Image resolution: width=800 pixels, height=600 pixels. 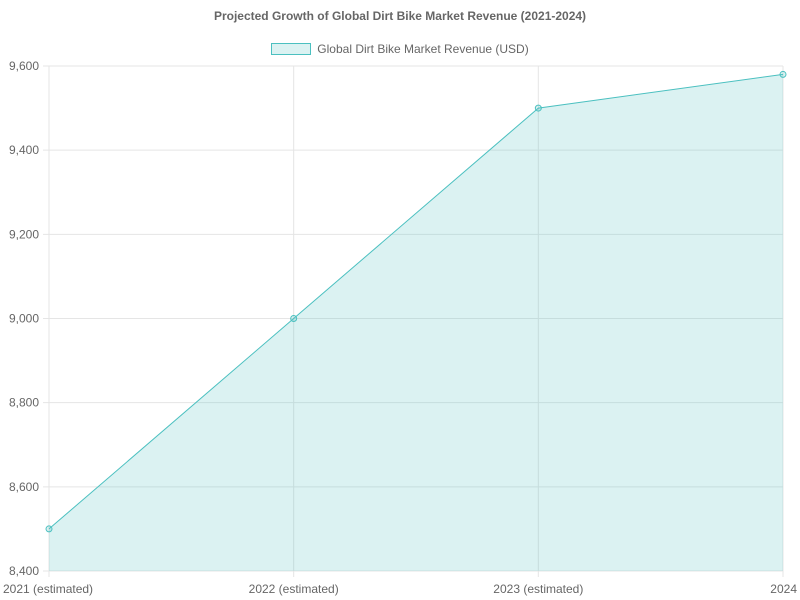 What do you see at coordinates (423, 49) in the screenshot?
I see `legend-label: Global Dirt Bike Market Revenue (USD)` at bounding box center [423, 49].